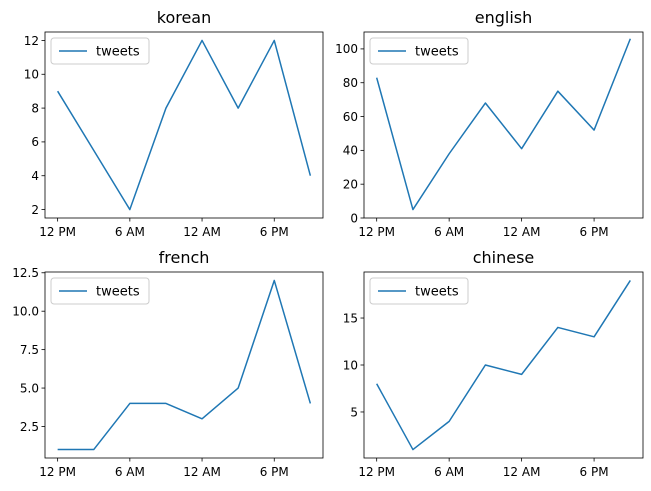 The width and height of the screenshot is (651, 491). What do you see at coordinates (29, 388) in the screenshot?
I see `y-tick-label: 5.0` at bounding box center [29, 388].